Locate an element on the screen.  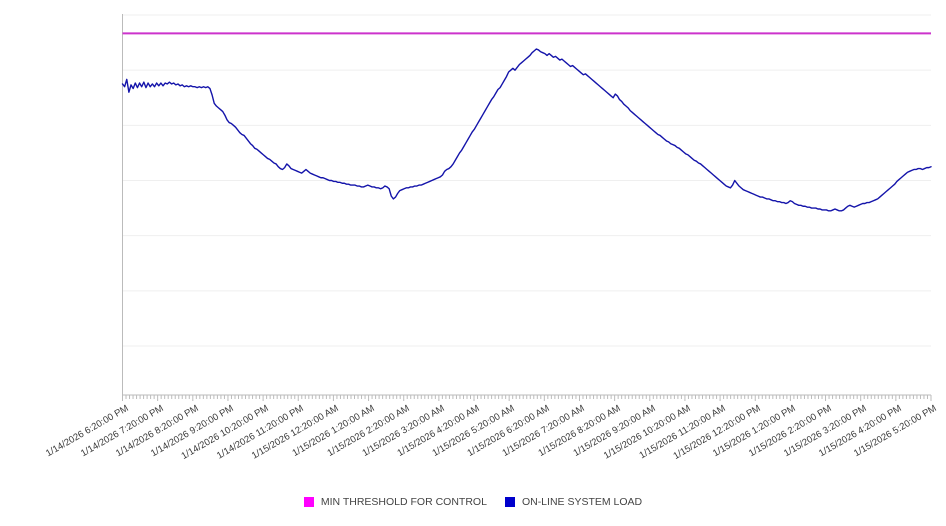
legend-swatch-blue is located at coordinates (509, 502).